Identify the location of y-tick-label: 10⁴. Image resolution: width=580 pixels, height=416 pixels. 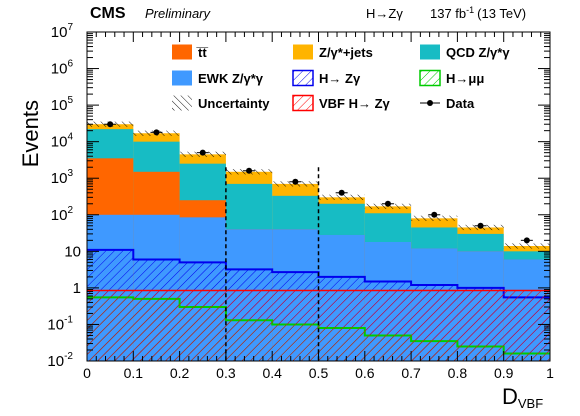
(62, 141).